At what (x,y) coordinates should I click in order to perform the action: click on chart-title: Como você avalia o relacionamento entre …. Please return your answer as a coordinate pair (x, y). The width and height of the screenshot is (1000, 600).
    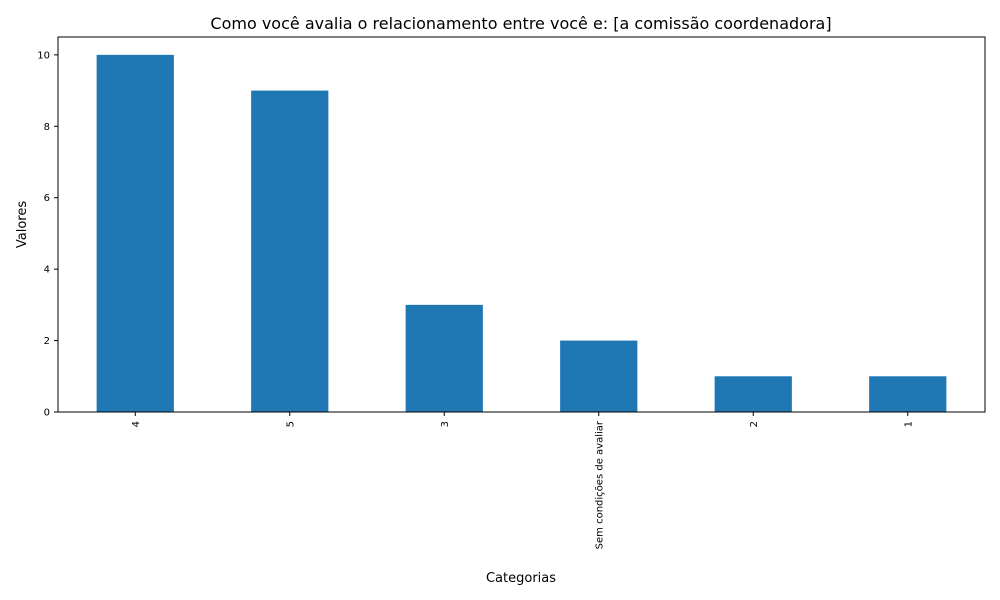
    Looking at the image, I should click on (520, 23).